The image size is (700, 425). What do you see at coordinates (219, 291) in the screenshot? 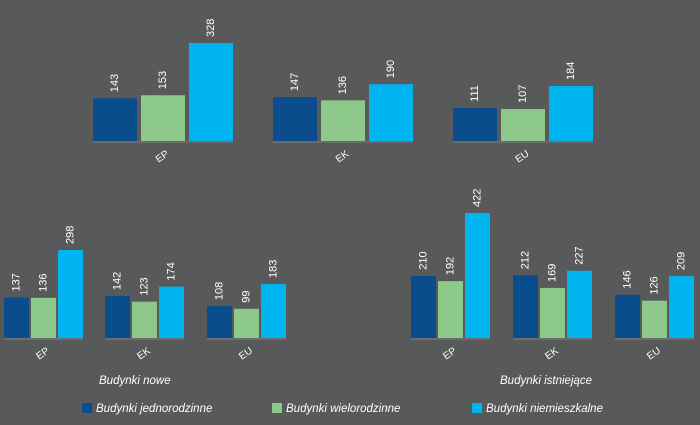
I see `data-label: 108` at bounding box center [219, 291].